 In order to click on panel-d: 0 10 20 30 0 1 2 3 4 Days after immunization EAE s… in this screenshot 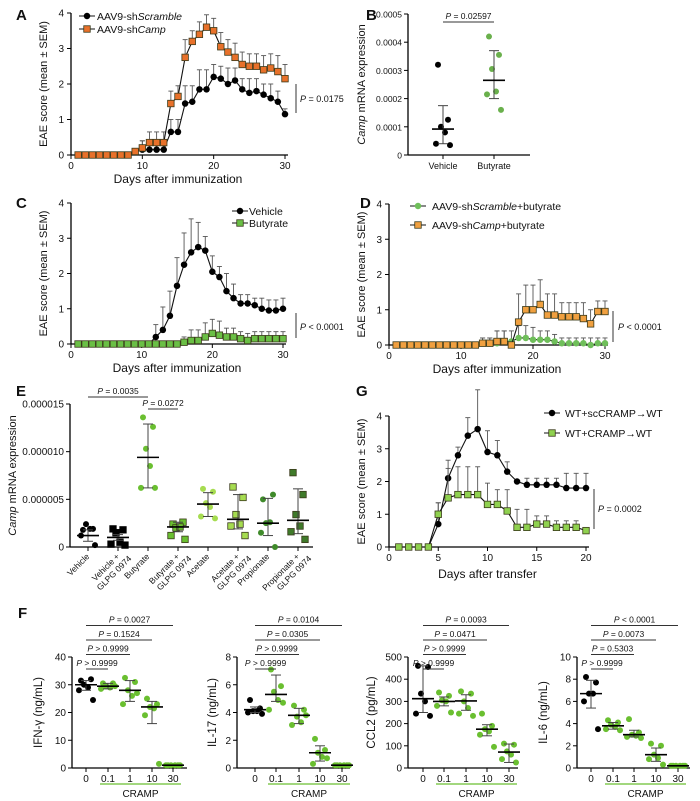, I will do `click(509, 288)`.